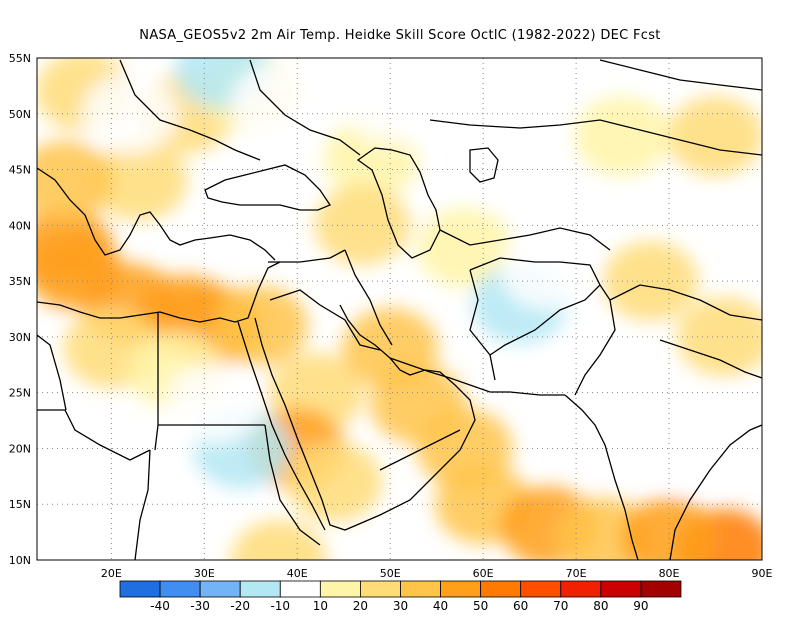 The height and width of the screenshot is (618, 800). I want to click on coastline-persian-gulf, so click(477, 376).